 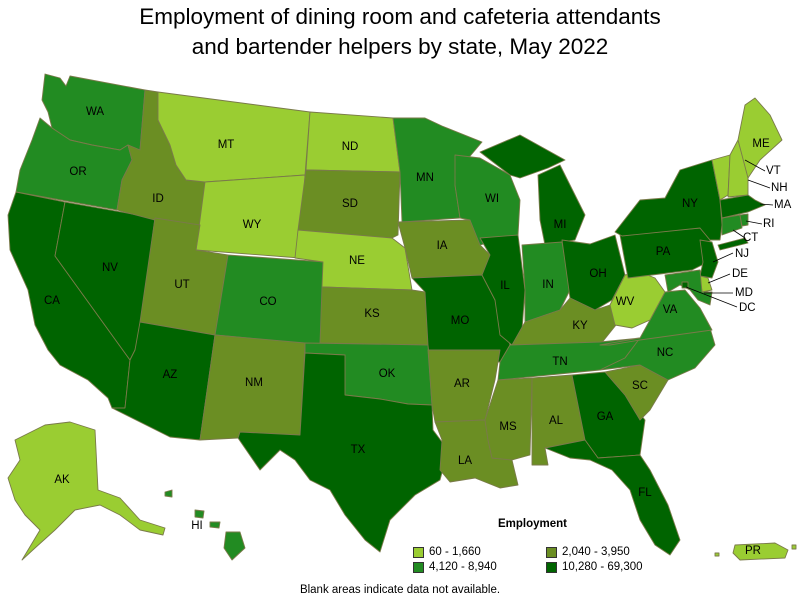 What do you see at coordinates (612, 497) in the screenshot?
I see `state-FL` at bounding box center [612, 497].